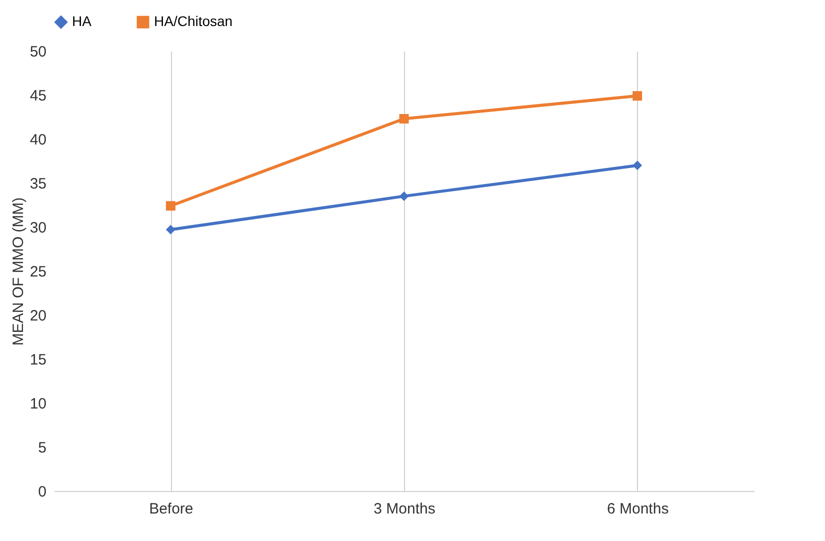 This screenshot has width=825, height=541. Describe the element at coordinates (18, 271) in the screenshot. I see `y-axis-title: MEAN OF MMO (MM)` at that location.